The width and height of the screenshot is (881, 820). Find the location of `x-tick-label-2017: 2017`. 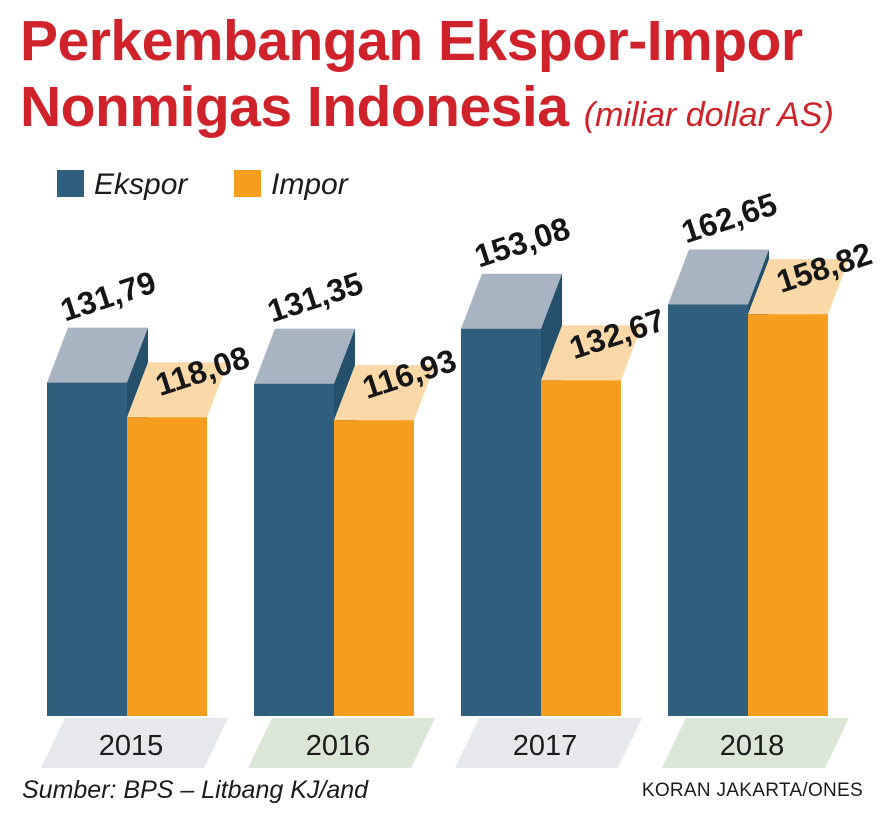

x-tick-label-2017: 2017 is located at coordinates (545, 746).